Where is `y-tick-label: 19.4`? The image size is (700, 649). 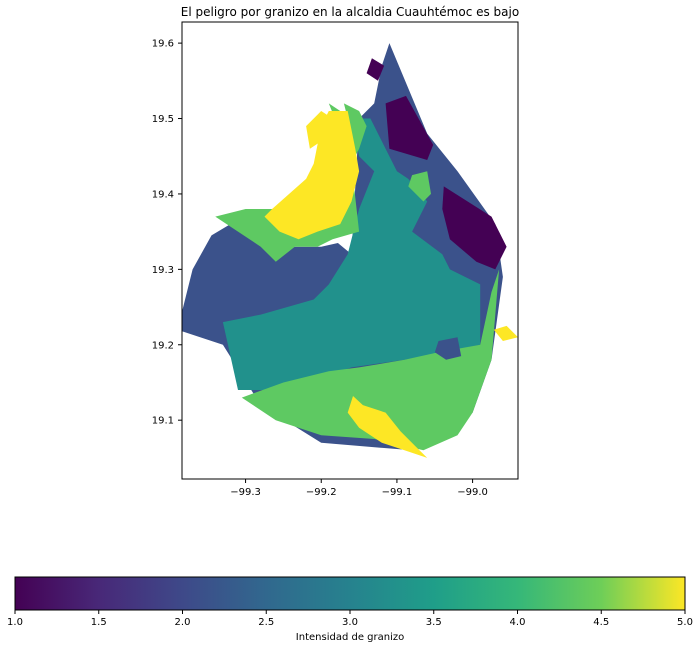 y-tick-label: 19.4 is located at coordinates (163, 194).